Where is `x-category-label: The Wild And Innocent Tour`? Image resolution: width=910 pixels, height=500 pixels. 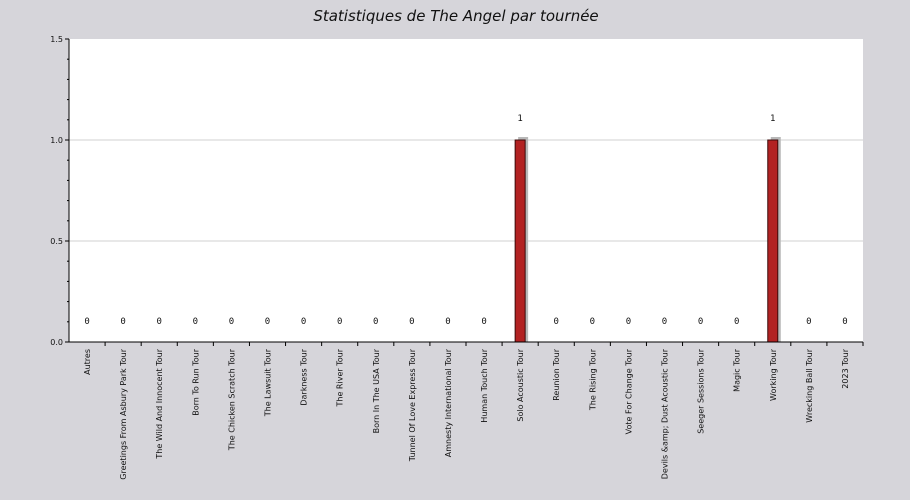 x-category-label: The Wild And Innocent Tour is located at coordinates (159, 403).